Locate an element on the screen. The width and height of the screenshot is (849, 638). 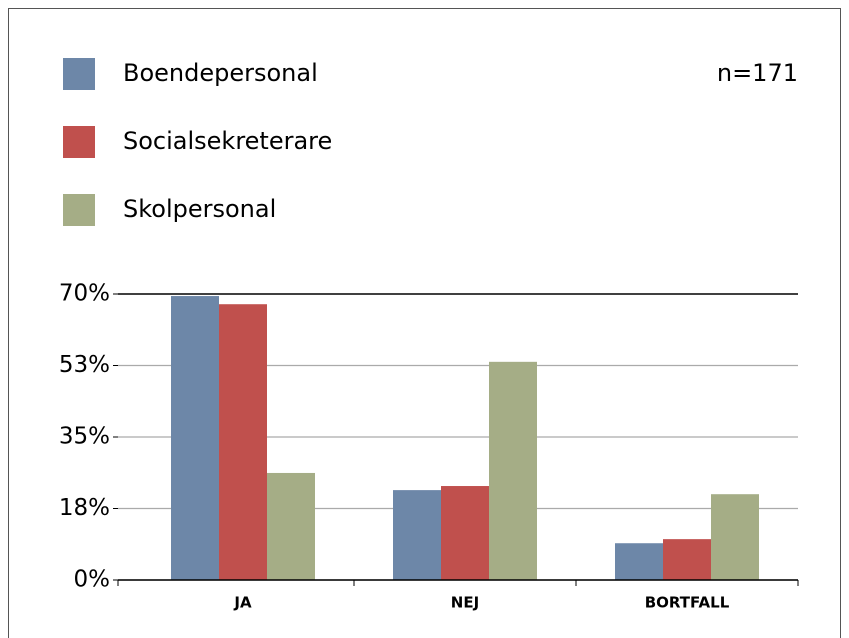
y-tick-label: 70% is located at coordinates (84, 294).